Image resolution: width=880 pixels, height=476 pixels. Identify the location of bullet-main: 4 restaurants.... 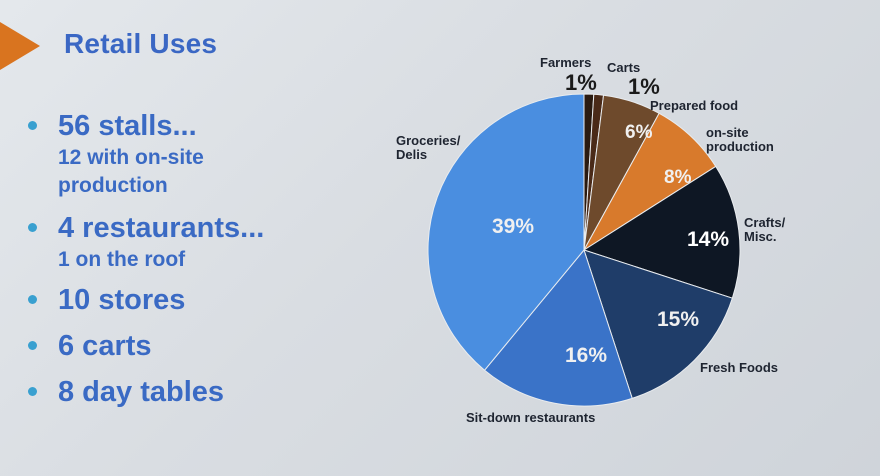
(161, 228).